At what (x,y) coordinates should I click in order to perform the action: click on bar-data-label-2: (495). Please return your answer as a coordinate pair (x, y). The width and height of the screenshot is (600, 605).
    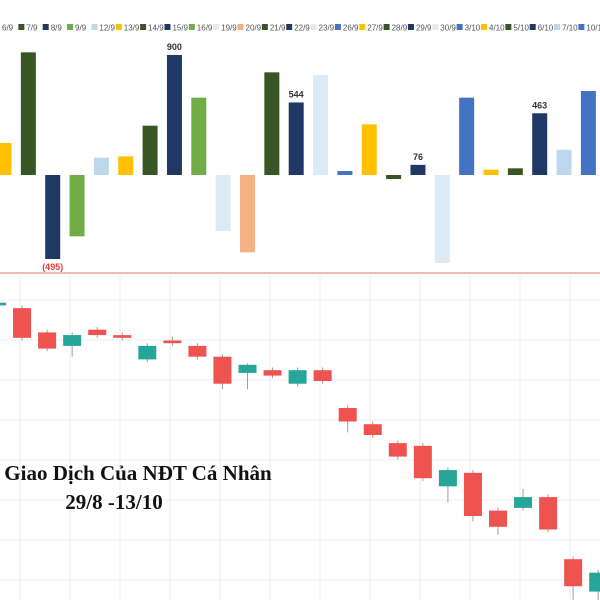
    Looking at the image, I should click on (52, 267).